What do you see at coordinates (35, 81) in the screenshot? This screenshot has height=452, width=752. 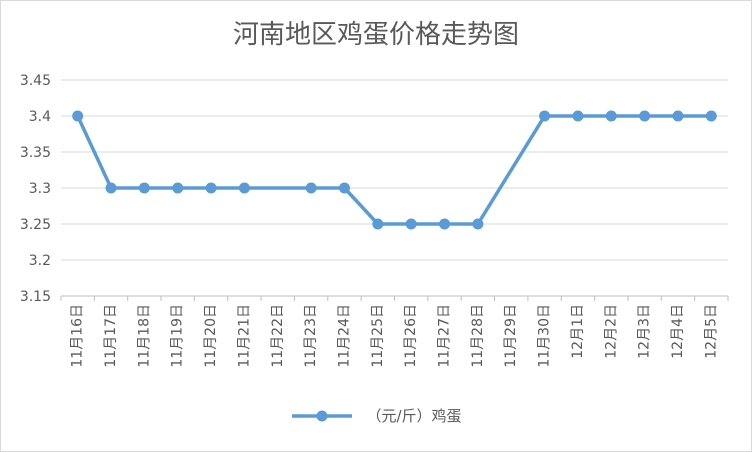 I see `y-tick-label: 3.45` at bounding box center [35, 81].